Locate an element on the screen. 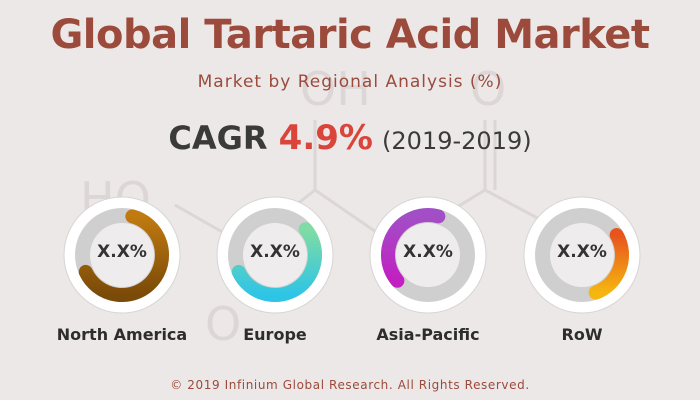 This screenshot has width=700, height=400. svg-text: OH is located at coordinates (335, 89).